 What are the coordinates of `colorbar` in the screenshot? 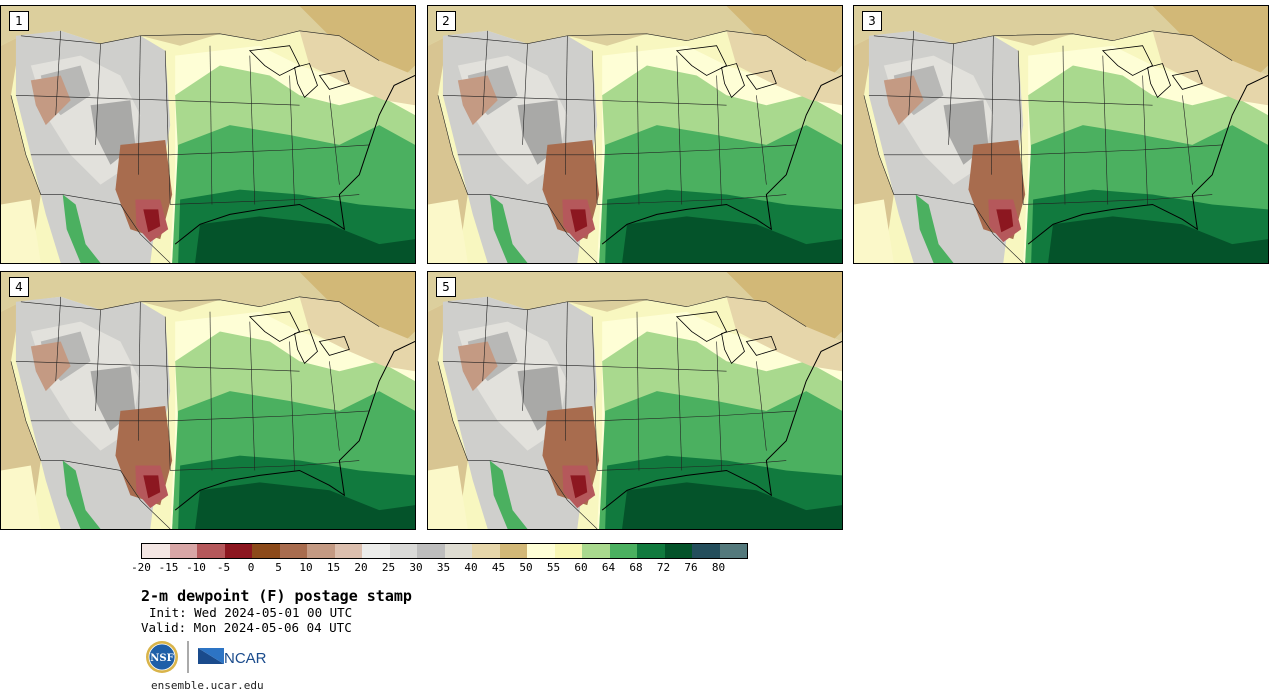 It's located at (444, 551).